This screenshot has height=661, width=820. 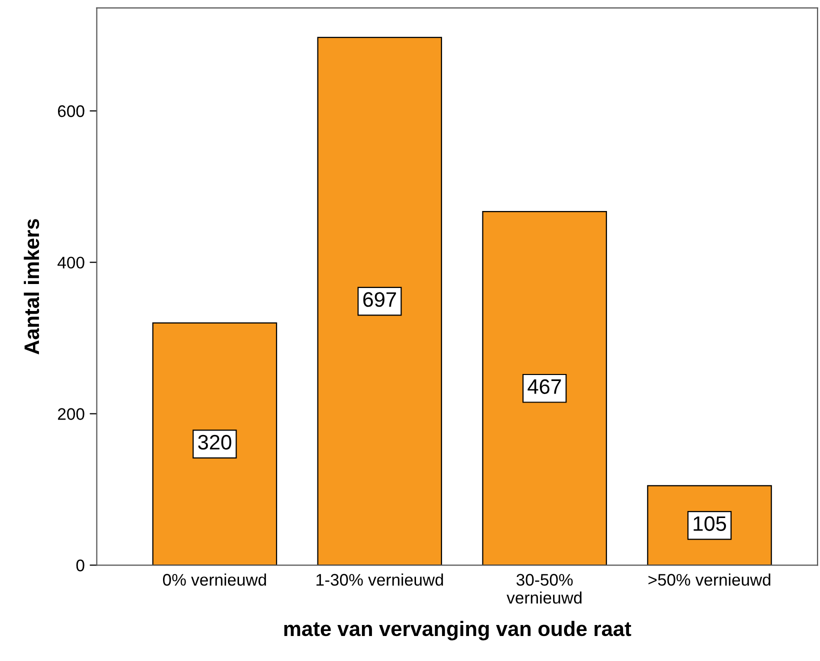 What do you see at coordinates (710, 523) in the screenshot?
I see `data-label: 105` at bounding box center [710, 523].